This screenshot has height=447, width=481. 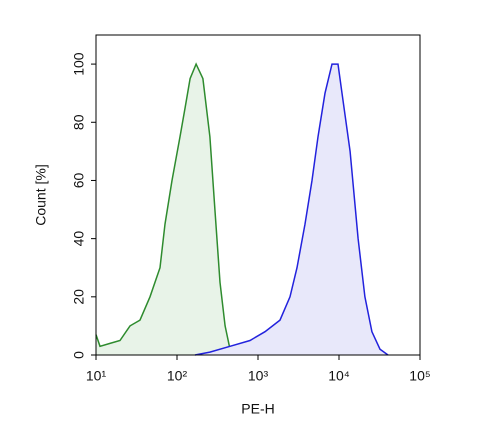 I want to click on y-axis-label: Count [%], so click(x=41, y=194).